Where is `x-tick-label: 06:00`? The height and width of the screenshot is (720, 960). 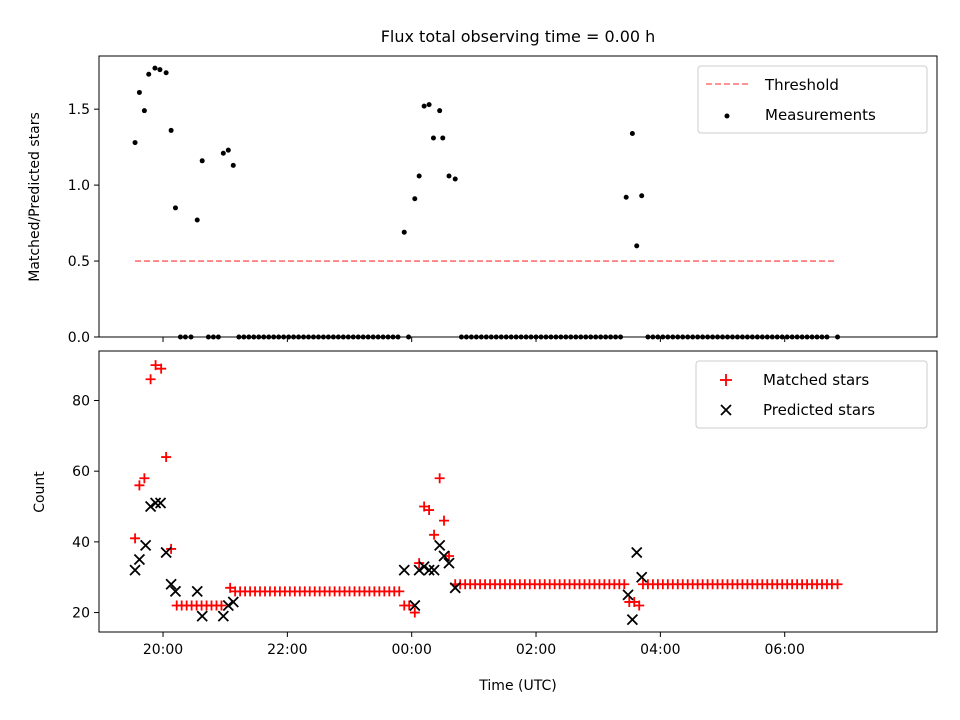 x-tick-label: 06:00 is located at coordinates (785, 650).